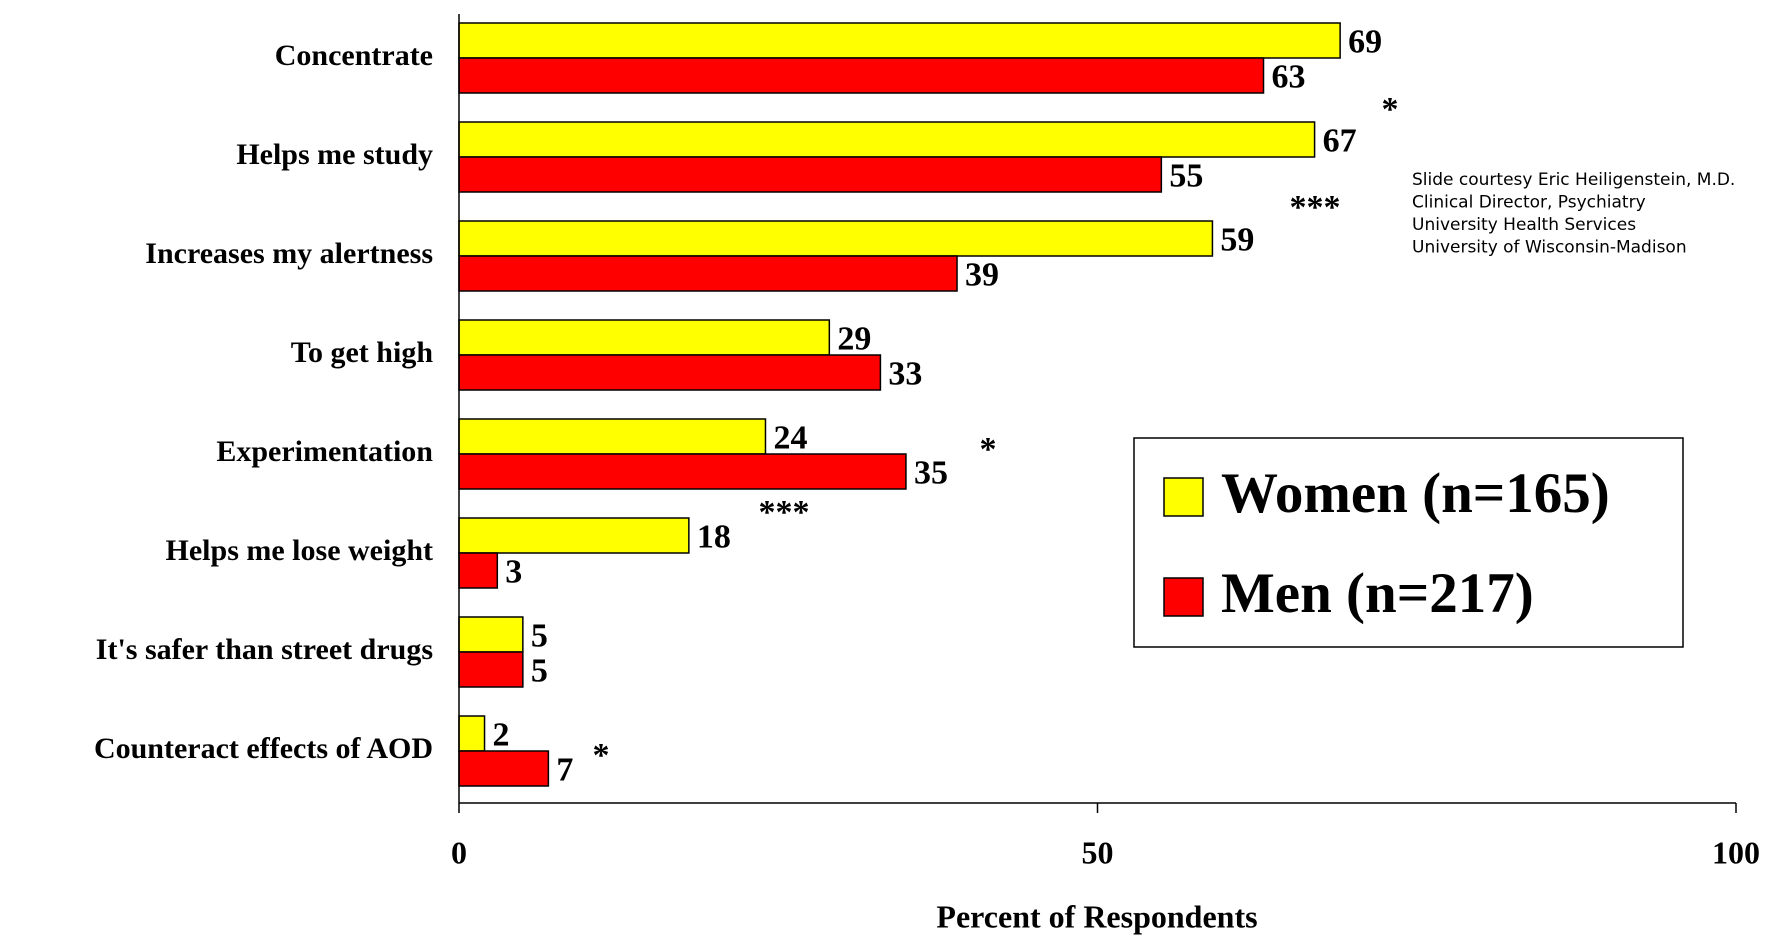 The height and width of the screenshot is (936, 1777). I want to click on data-label: 39, so click(982, 274).